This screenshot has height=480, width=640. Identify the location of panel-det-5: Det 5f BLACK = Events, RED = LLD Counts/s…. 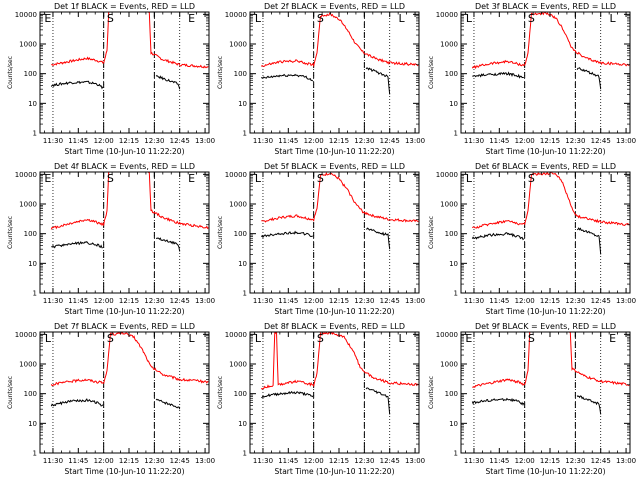
(321, 239).